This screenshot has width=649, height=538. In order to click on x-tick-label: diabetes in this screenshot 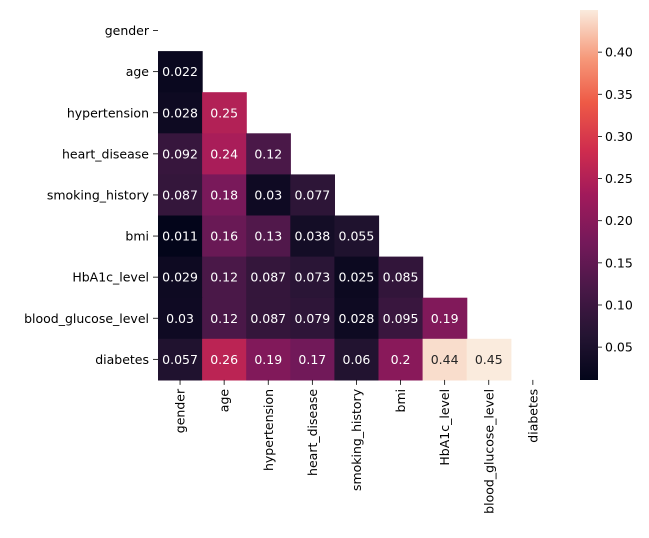, I will do `click(532, 416)`.